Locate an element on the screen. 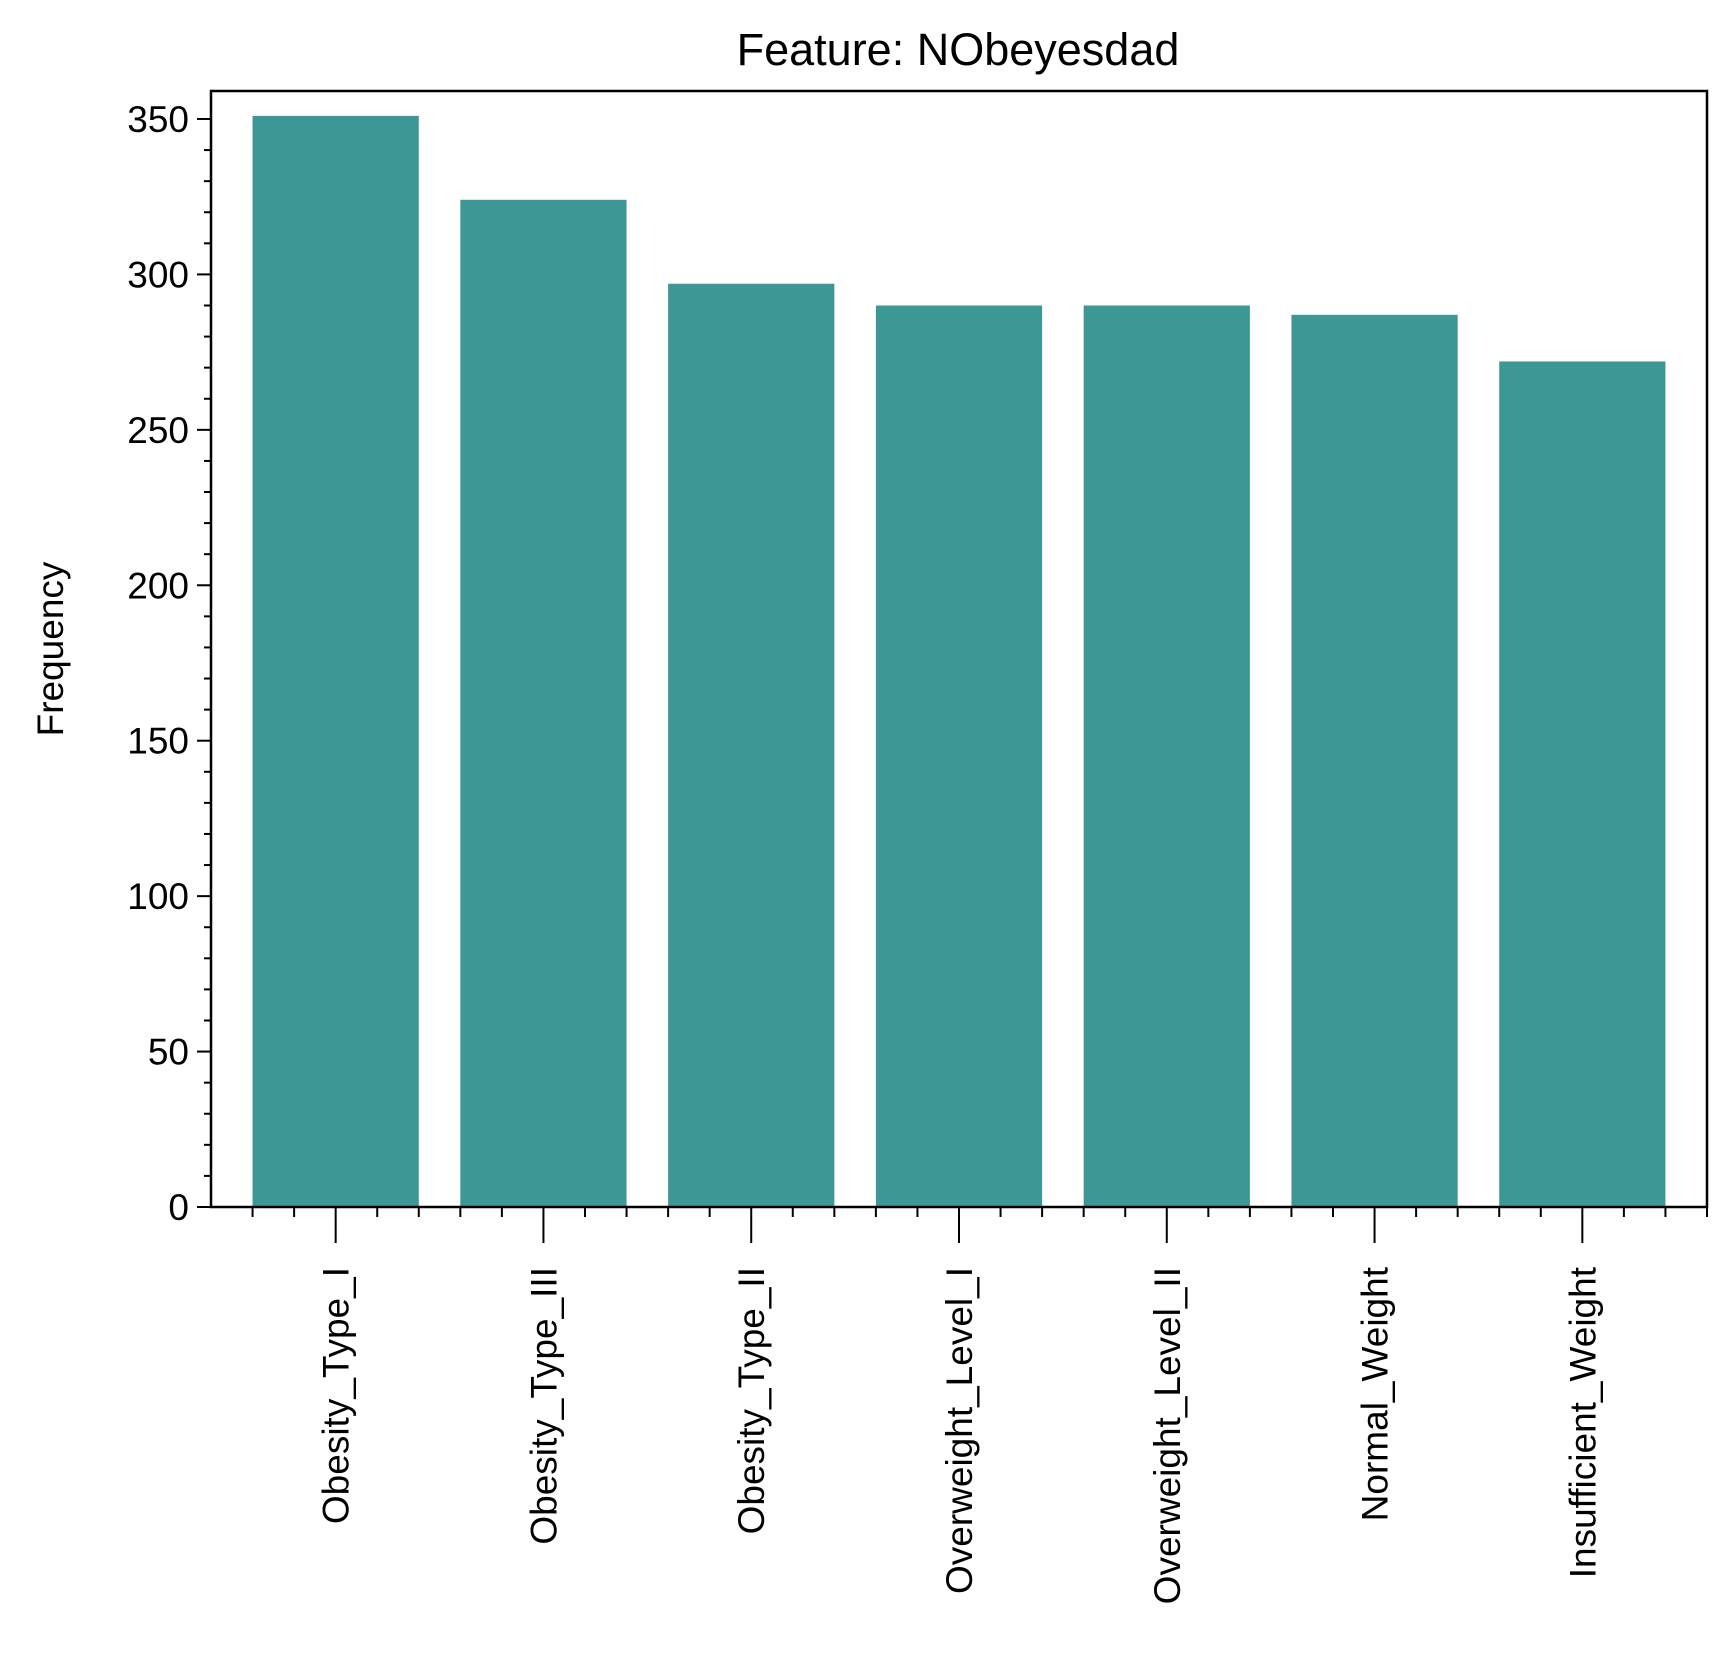  x-tick-label: Overweight_Level_I is located at coordinates (959, 1430).